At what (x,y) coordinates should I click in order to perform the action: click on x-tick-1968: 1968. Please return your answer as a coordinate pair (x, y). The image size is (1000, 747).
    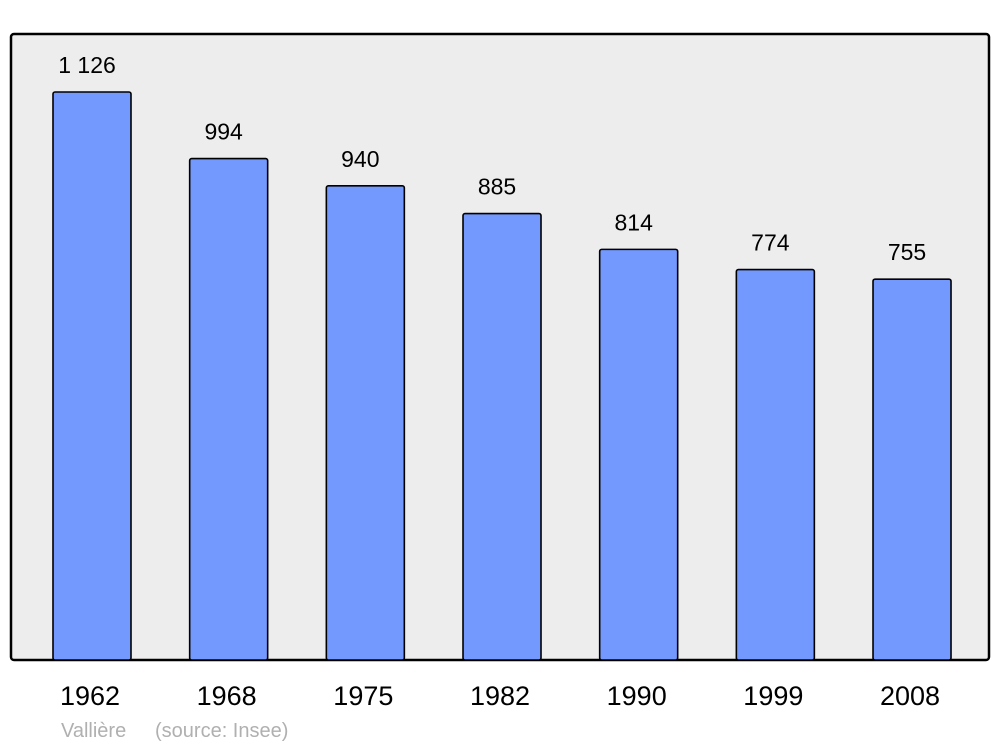
    Looking at the image, I should click on (227, 696).